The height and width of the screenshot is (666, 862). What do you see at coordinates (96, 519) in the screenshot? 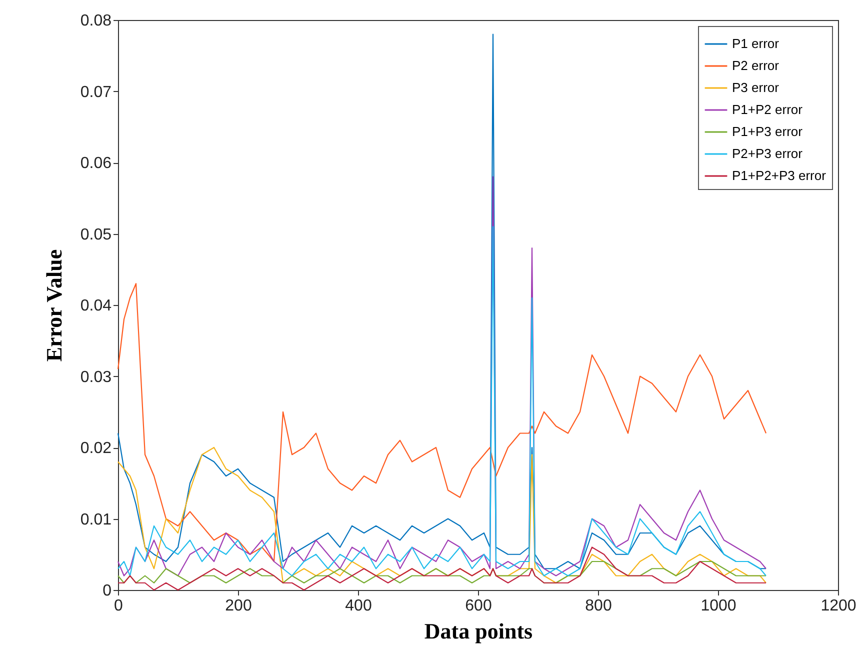
I see `y-tick-label: 0.01` at bounding box center [96, 519].